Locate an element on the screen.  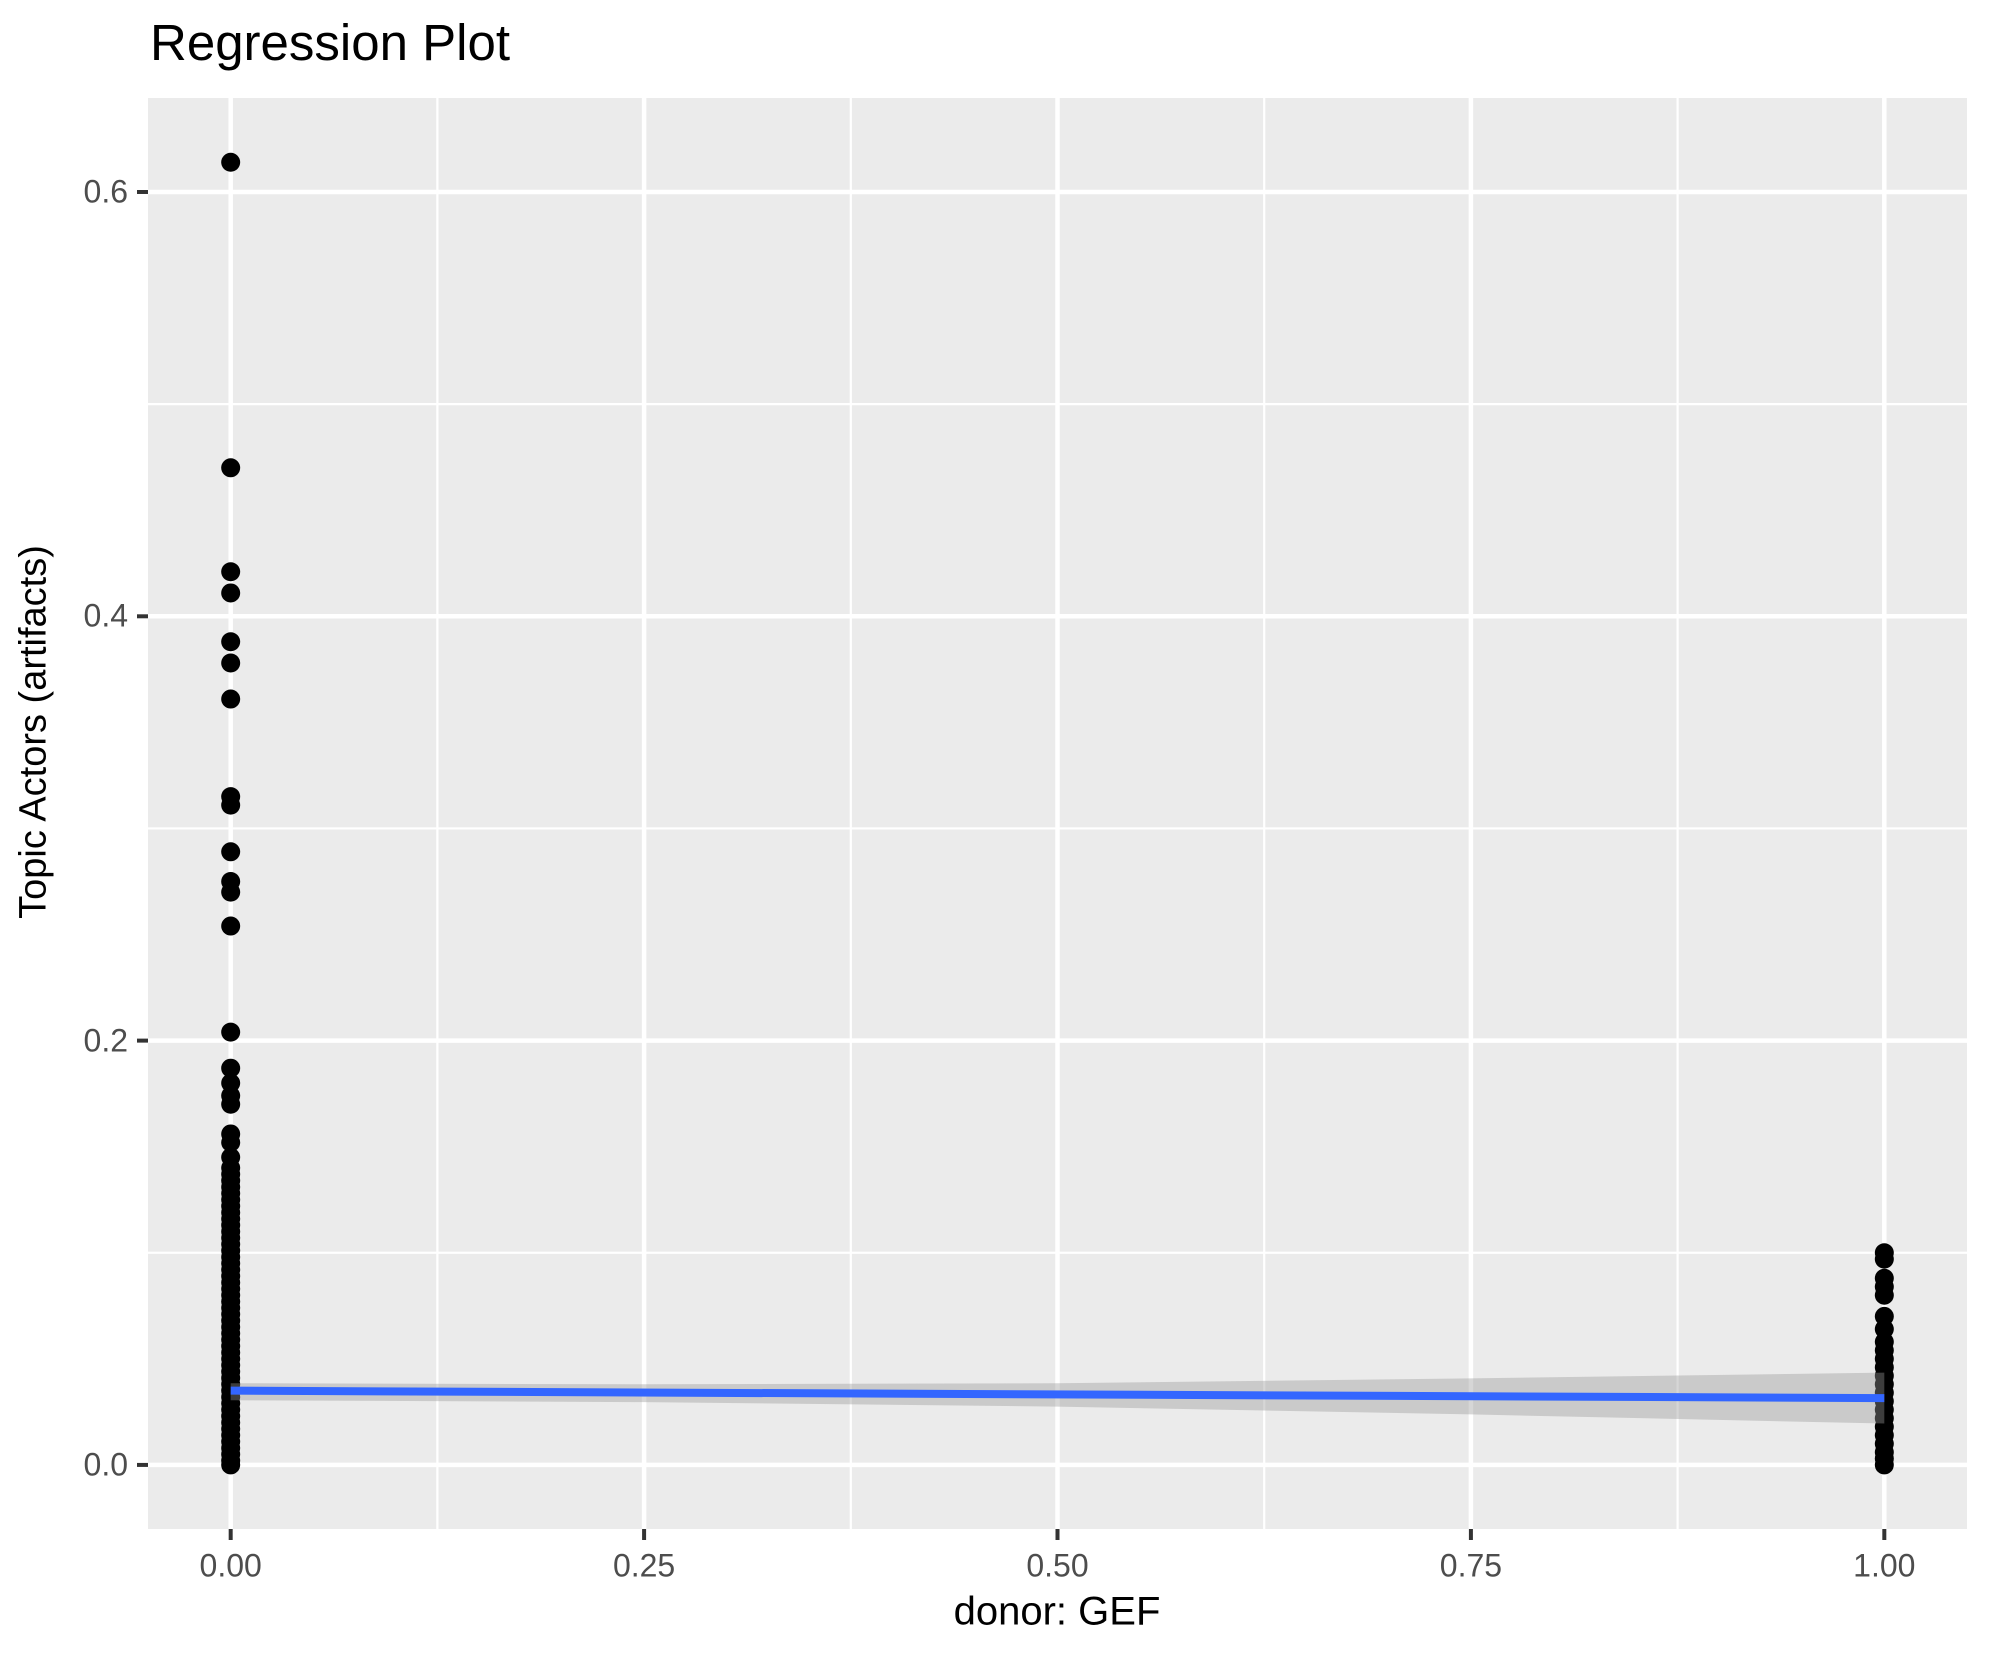
x-tick-label: 0.25 is located at coordinates (644, 1565).